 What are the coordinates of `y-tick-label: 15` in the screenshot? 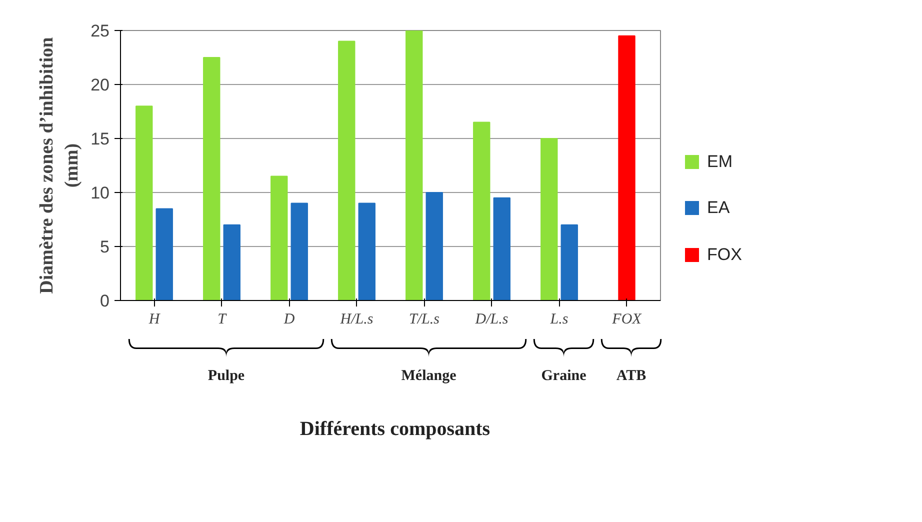 It's located at (100, 139).